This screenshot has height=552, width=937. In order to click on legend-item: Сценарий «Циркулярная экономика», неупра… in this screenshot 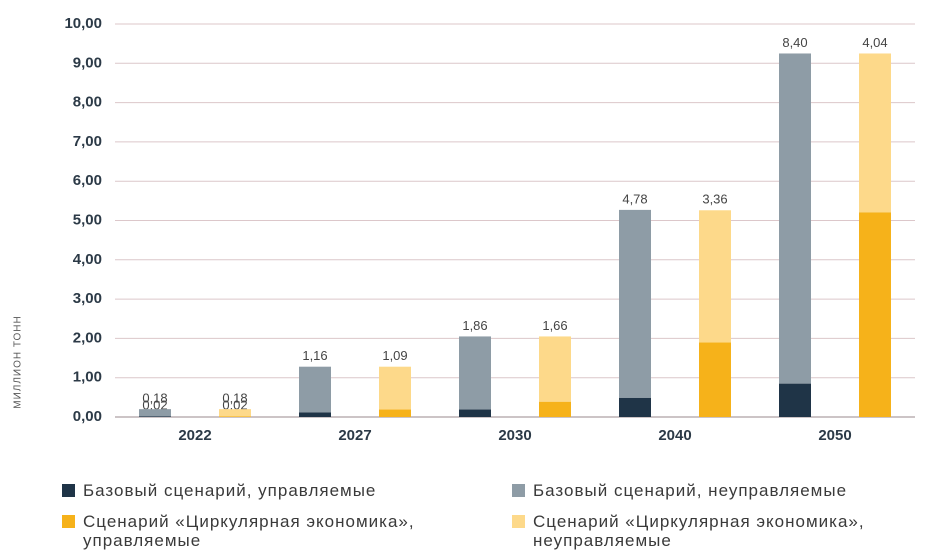, I will do `click(724, 531)`.